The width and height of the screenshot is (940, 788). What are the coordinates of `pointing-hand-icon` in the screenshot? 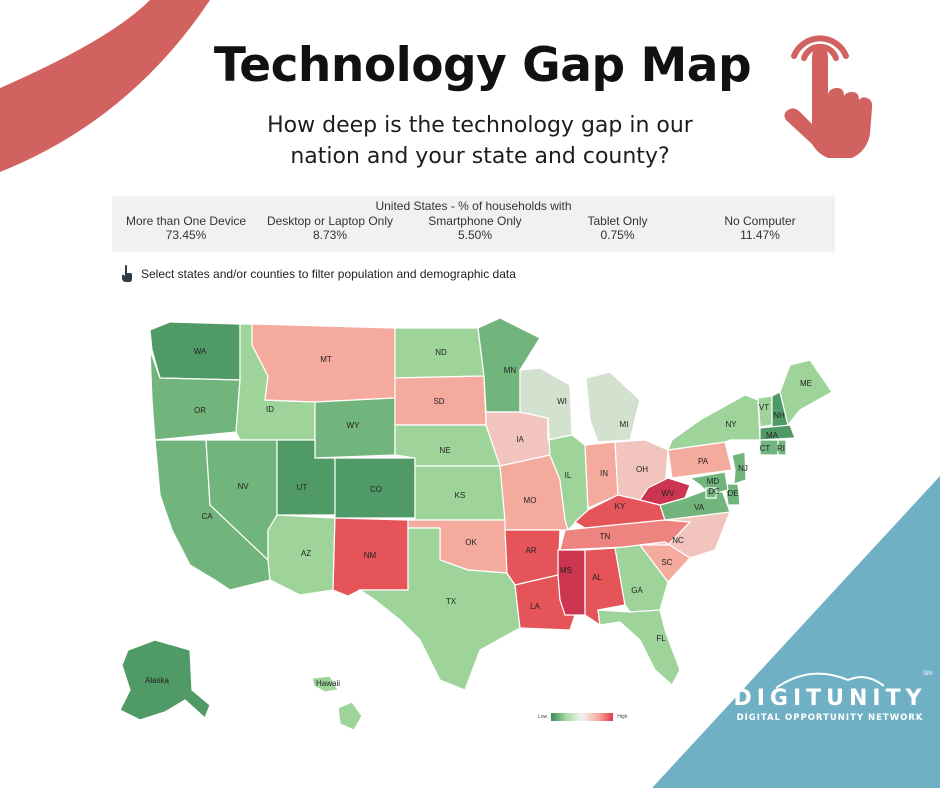 It's located at (828, 96).